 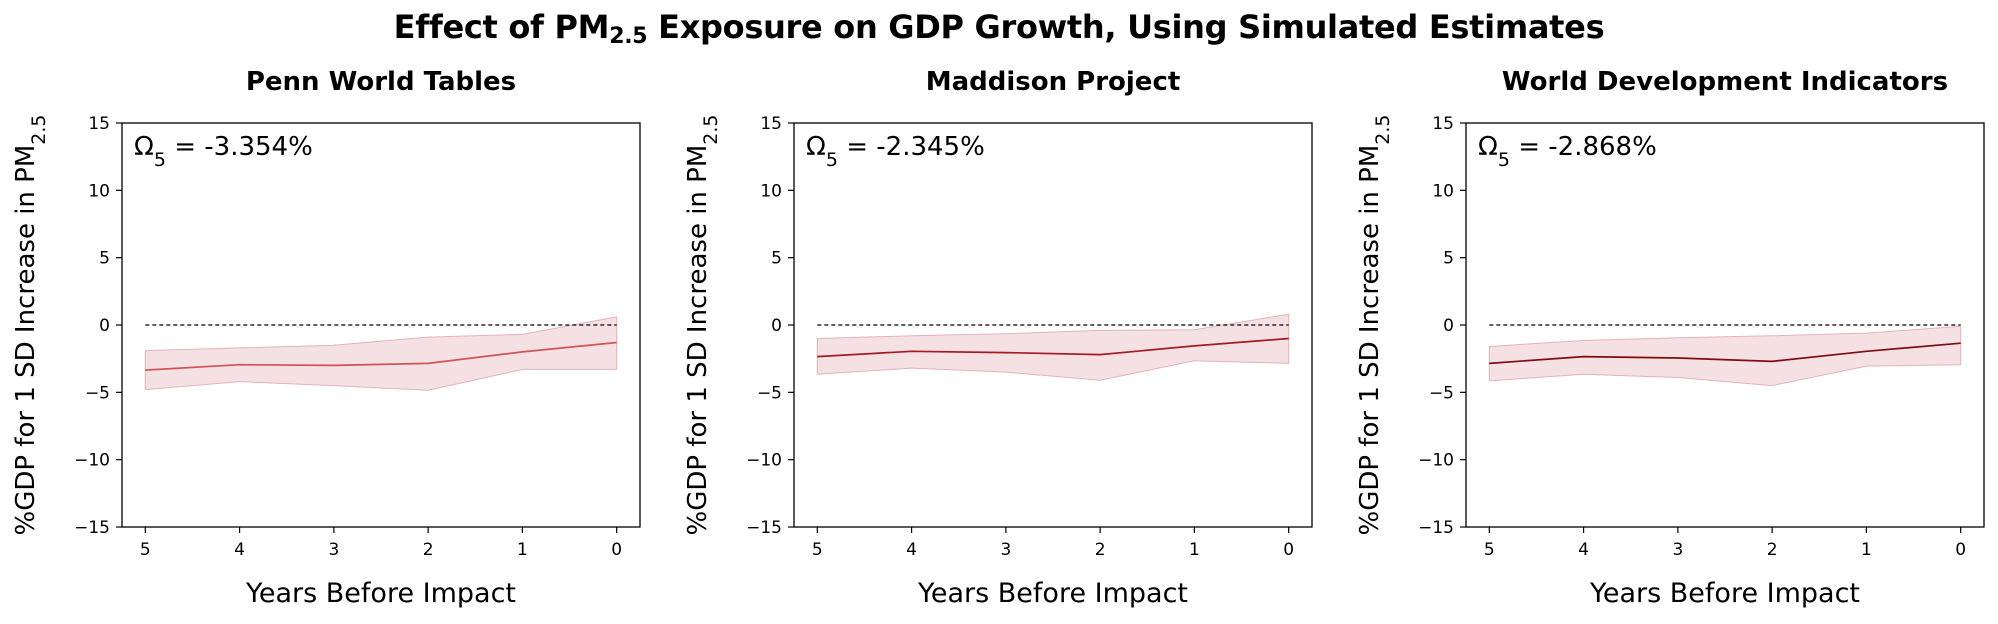 I want to click on omega-value: = -3.354%, so click(x=239, y=147).